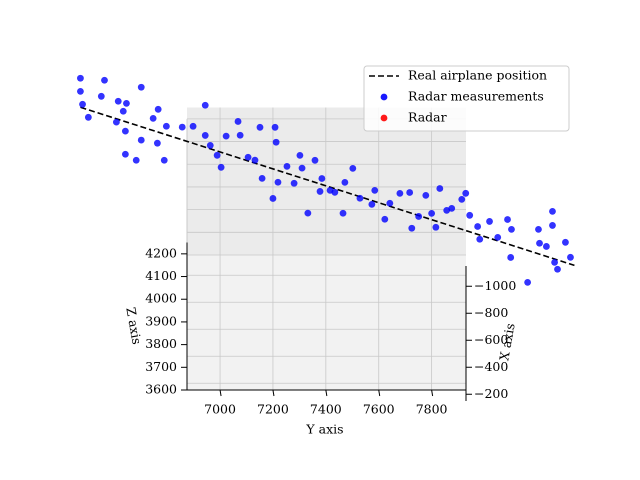  I want to click on x-tick-label: −200, so click(491, 393).